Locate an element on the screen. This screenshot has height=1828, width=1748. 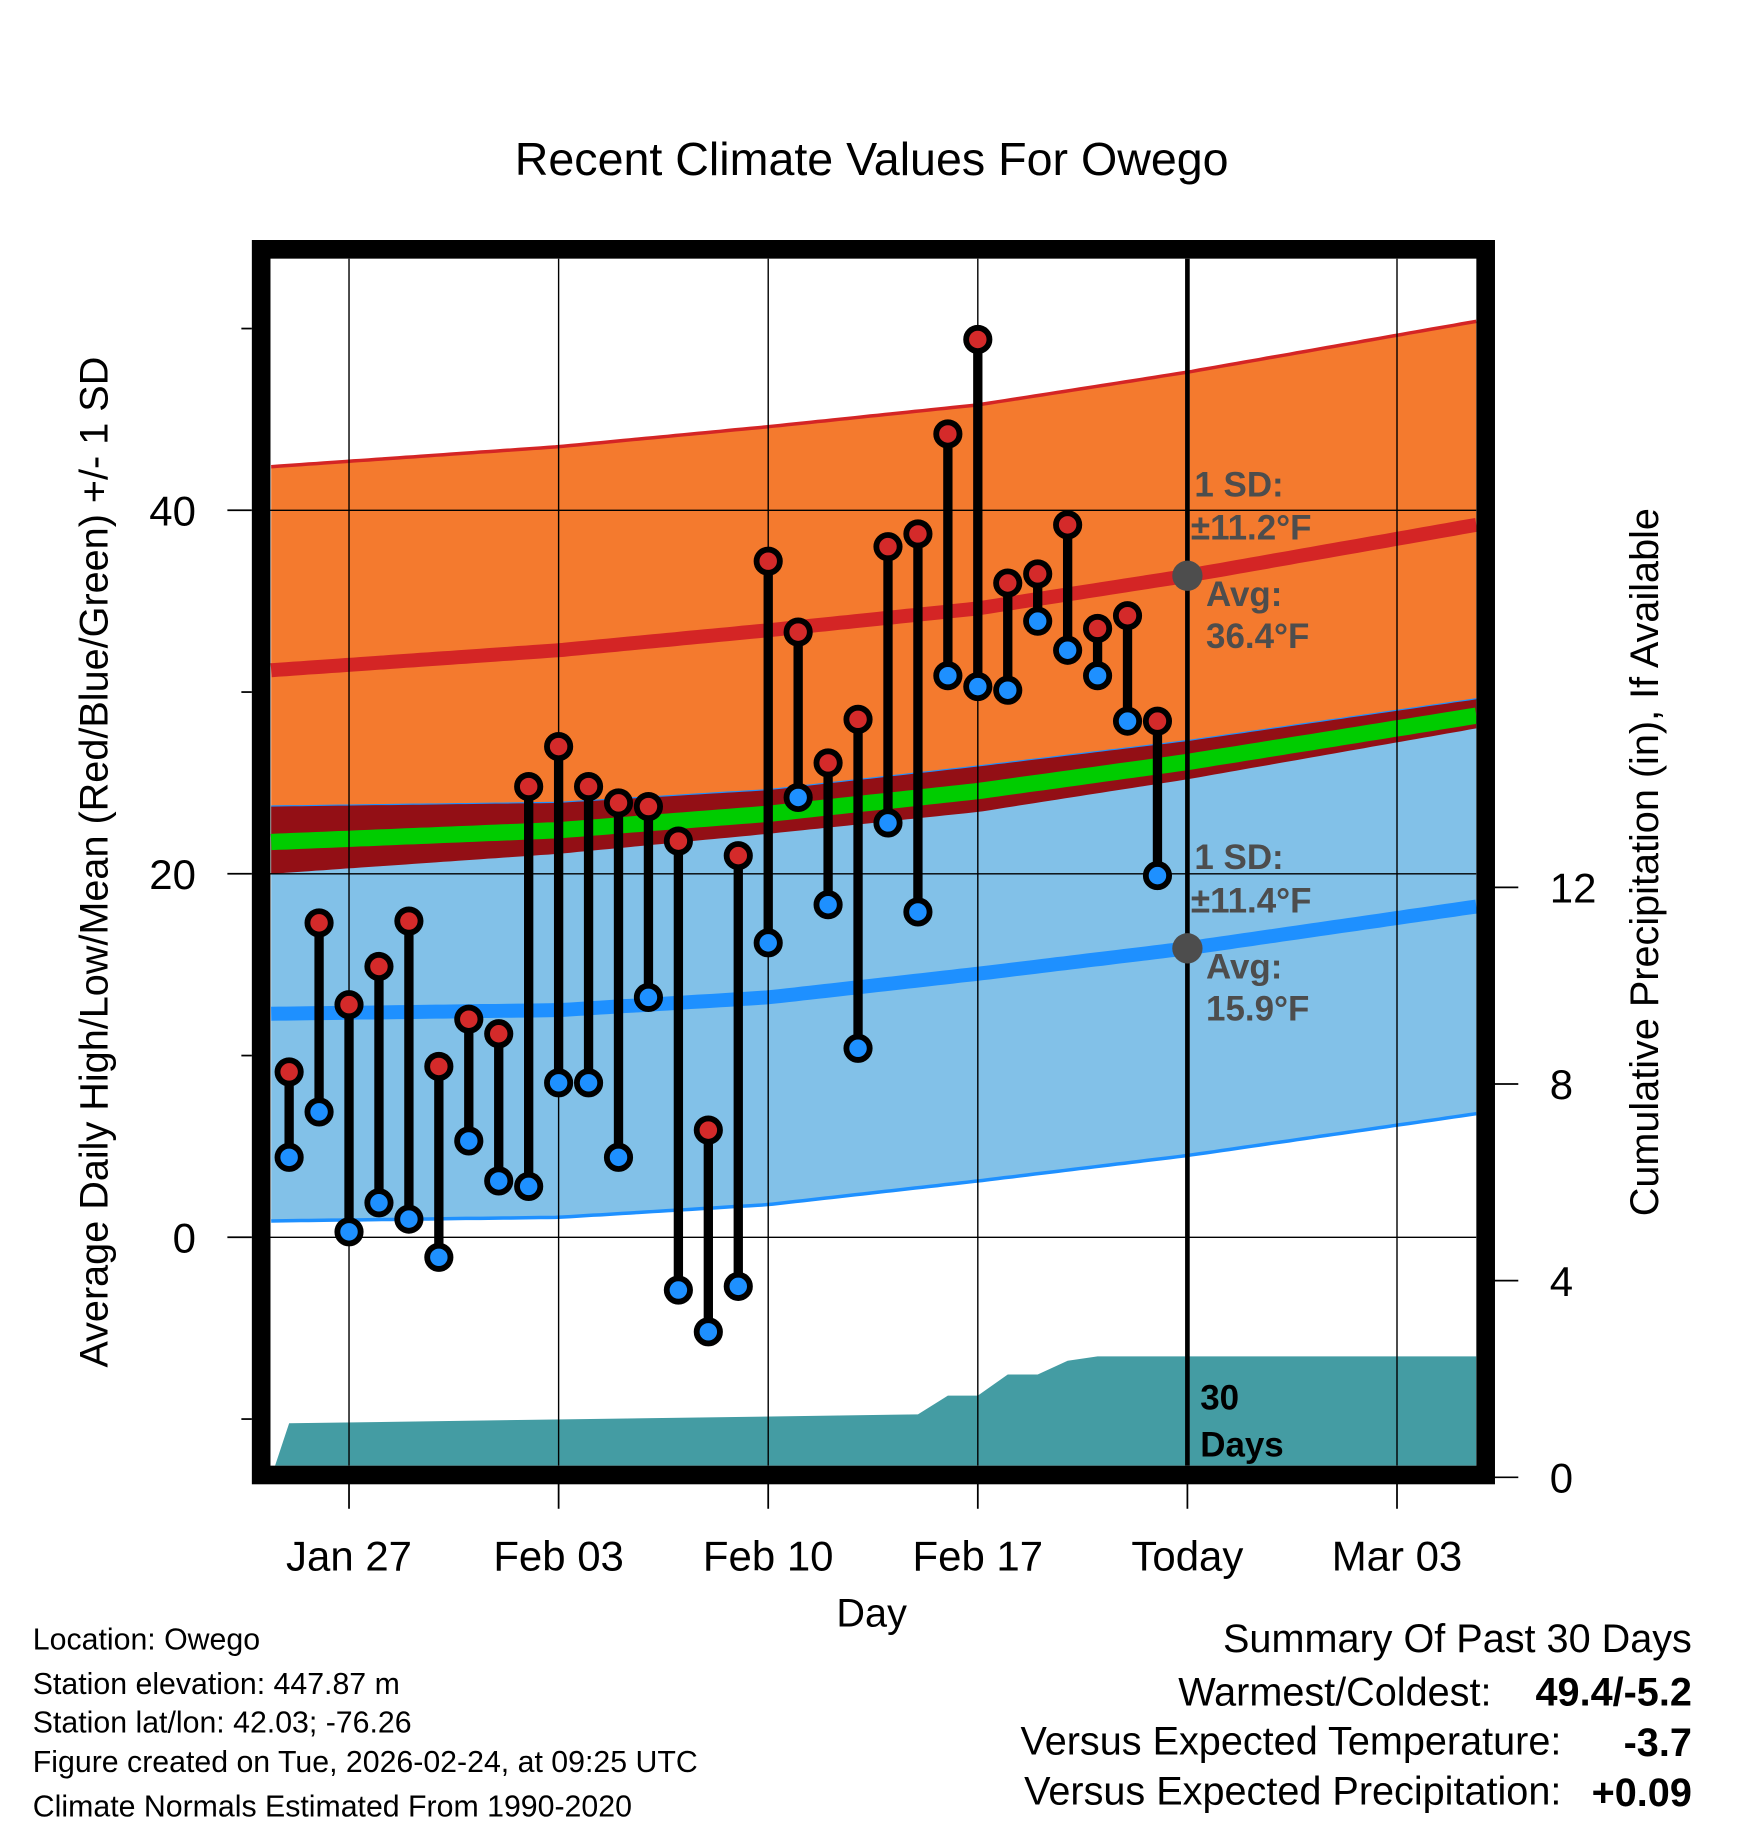
low-sd-label: 1 SD: is located at coordinates (1238, 857).